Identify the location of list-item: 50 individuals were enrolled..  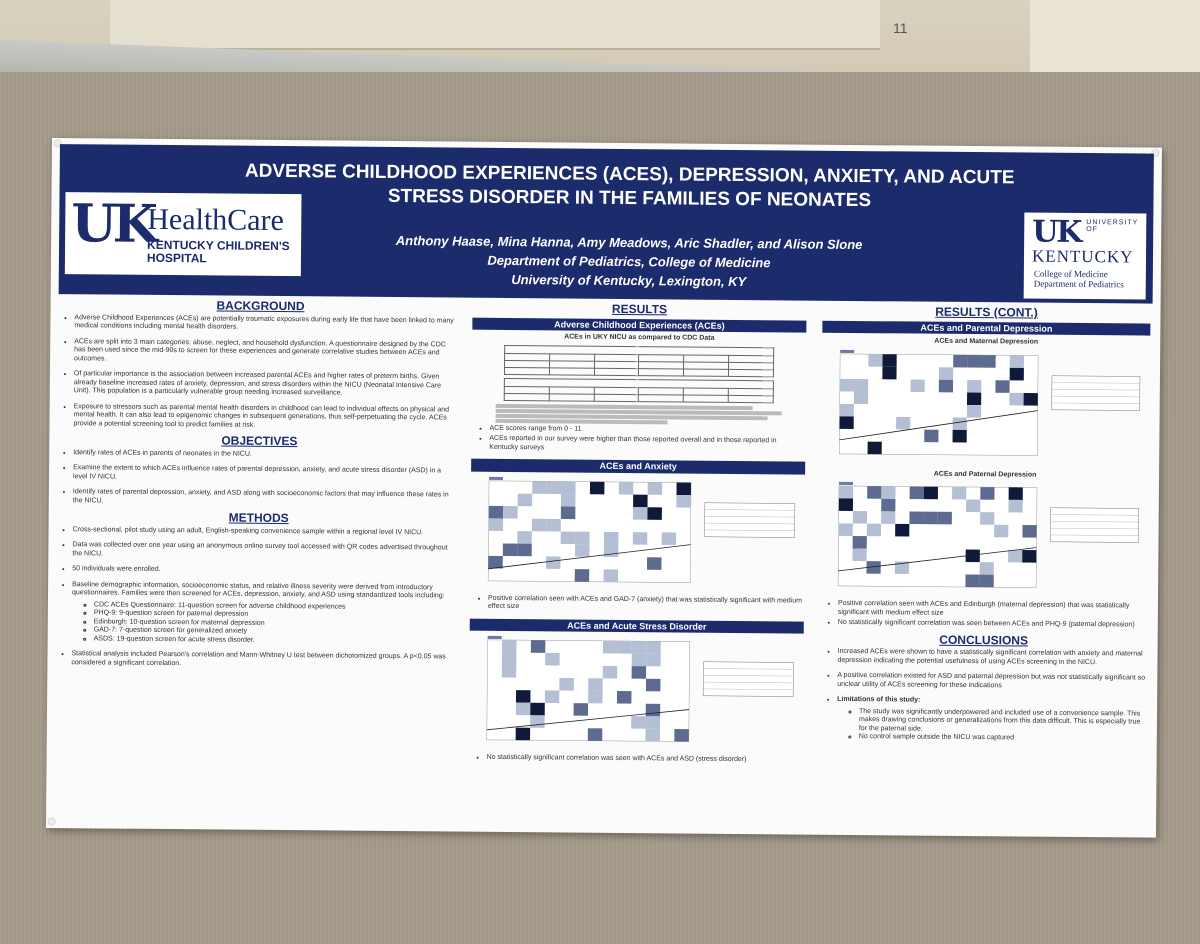
(263, 571).